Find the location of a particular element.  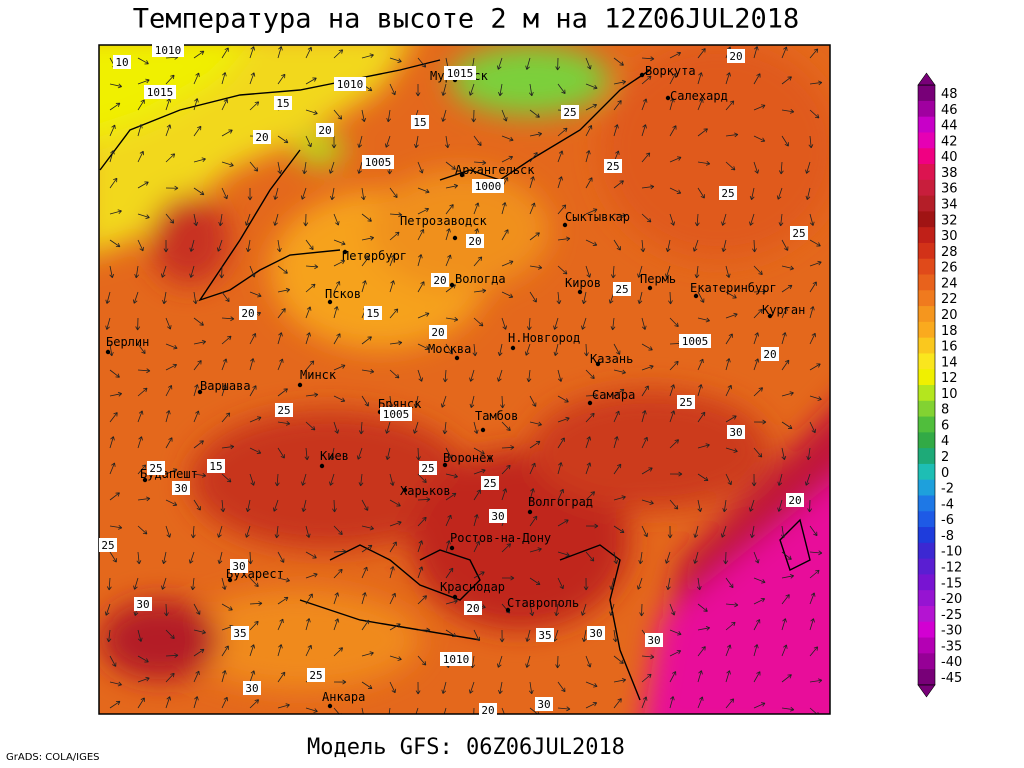

colorbar-label: 40 is located at coordinates (949, 157).